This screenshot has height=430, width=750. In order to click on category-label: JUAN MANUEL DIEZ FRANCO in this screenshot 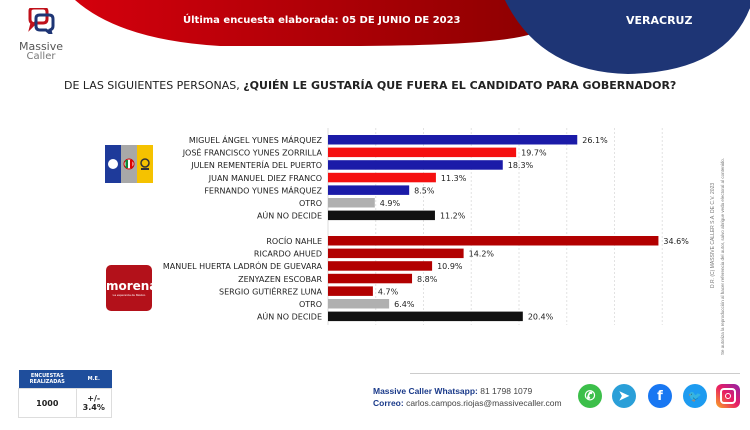, I will do `click(265, 178)`.